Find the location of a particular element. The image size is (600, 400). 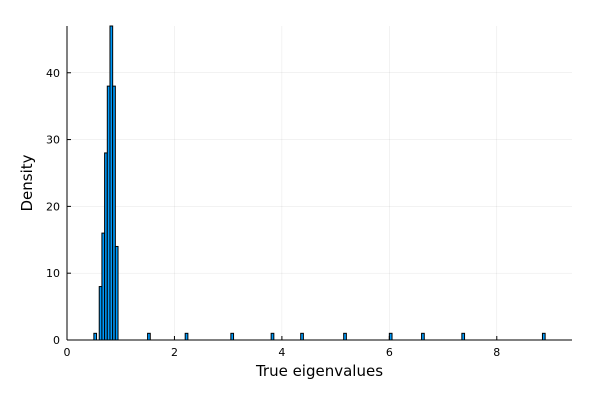

x-tick-label-2: 4 is located at coordinates (281, 352).